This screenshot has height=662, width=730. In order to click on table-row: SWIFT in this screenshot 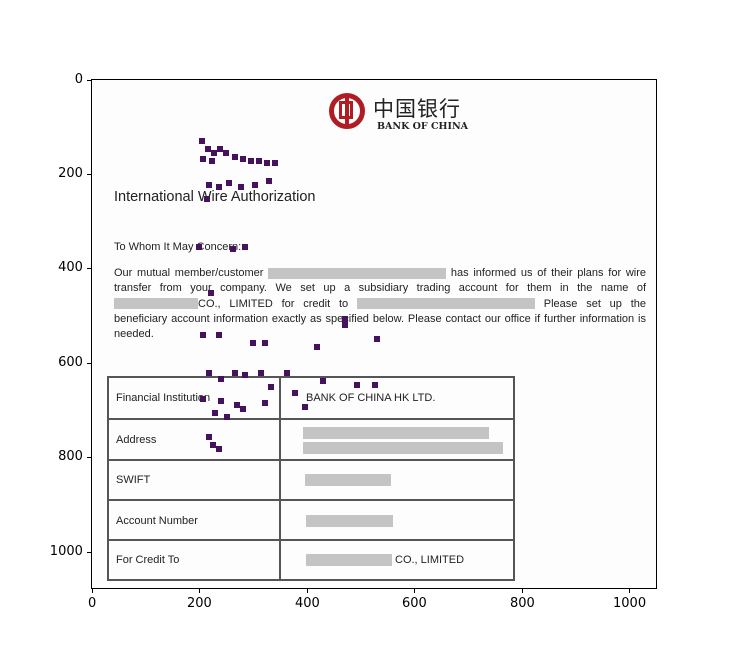, I will do `click(311, 481)`.